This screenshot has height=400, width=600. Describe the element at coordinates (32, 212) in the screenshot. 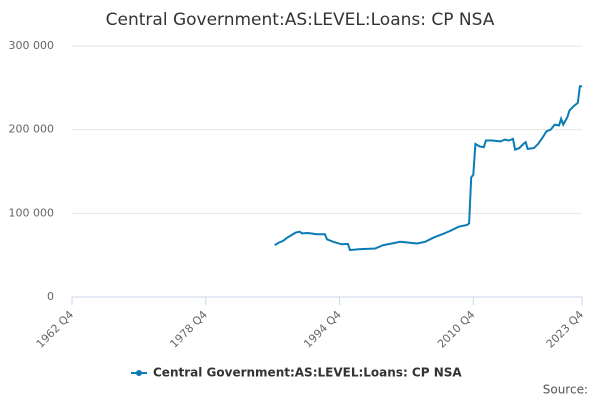

I see `y-tick-label: 100 000` at that location.